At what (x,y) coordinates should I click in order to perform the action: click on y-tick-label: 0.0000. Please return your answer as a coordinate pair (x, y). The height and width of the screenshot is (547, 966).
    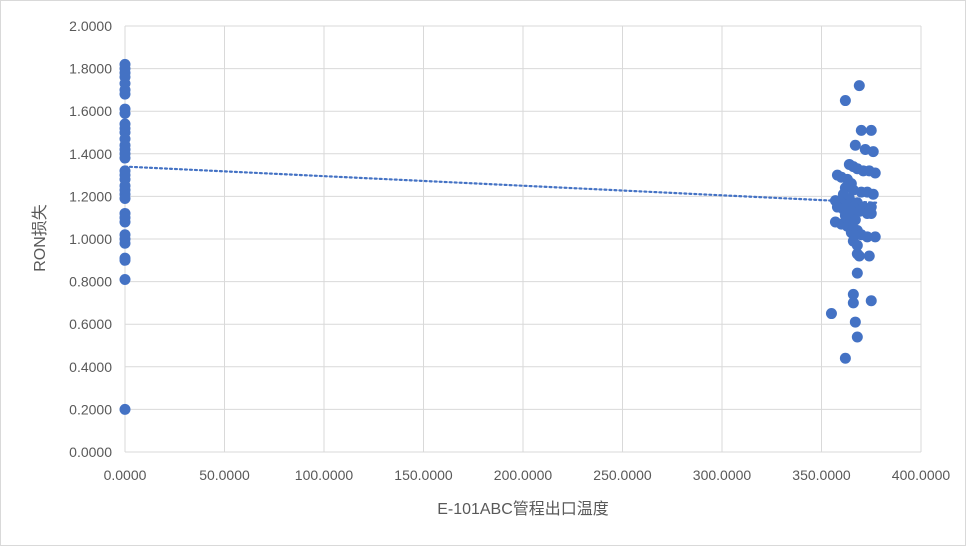
    Looking at the image, I should click on (90, 452).